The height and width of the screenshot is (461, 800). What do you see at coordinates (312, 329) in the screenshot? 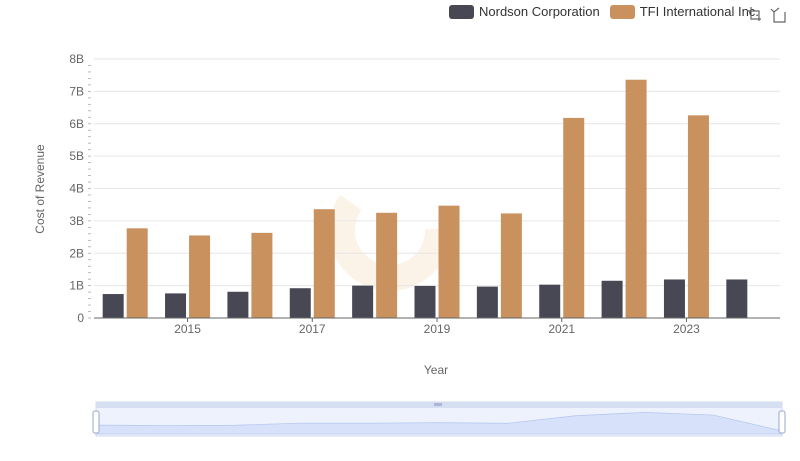
I see `x-tick-label: 2017` at bounding box center [312, 329].